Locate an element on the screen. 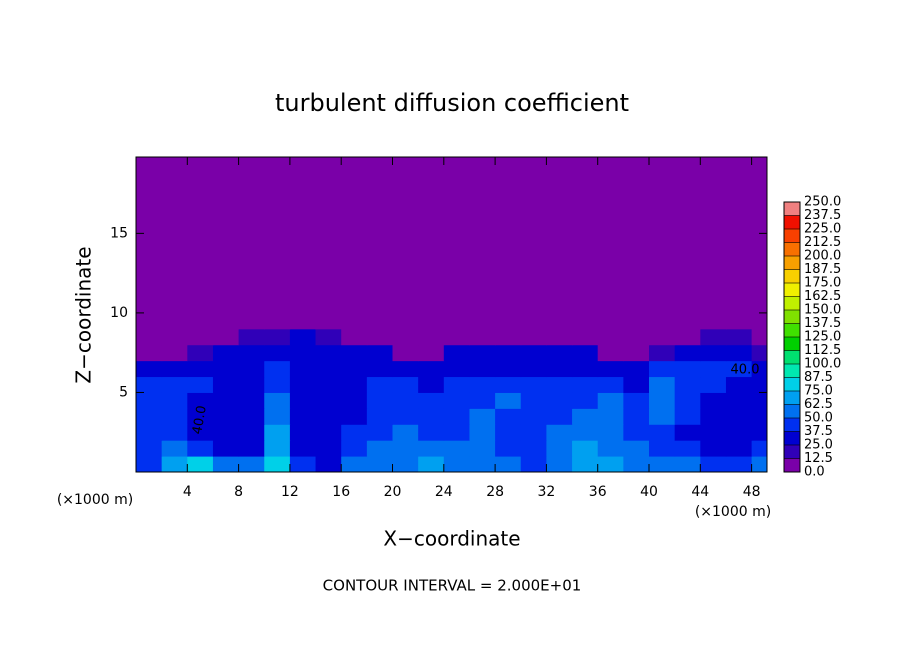 The width and height of the screenshot is (904, 654). x-axis-label: X−coordinate is located at coordinates (451, 539).